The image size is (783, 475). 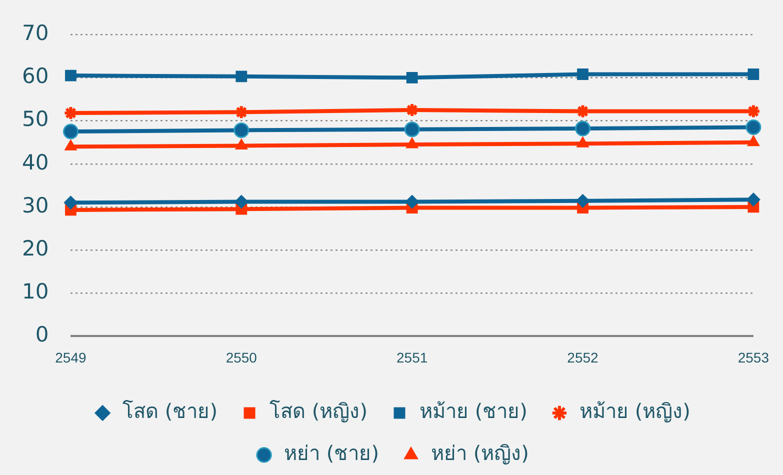 I want to click on legend-label: หย่า (ชาย), so click(x=332, y=453).